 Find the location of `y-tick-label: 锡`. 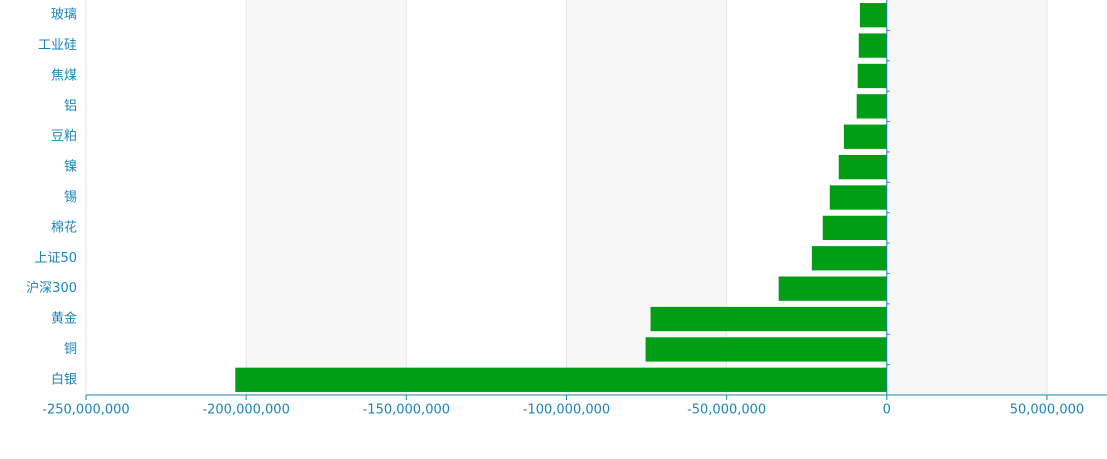

y-tick-label: 锡 is located at coordinates (70, 197).